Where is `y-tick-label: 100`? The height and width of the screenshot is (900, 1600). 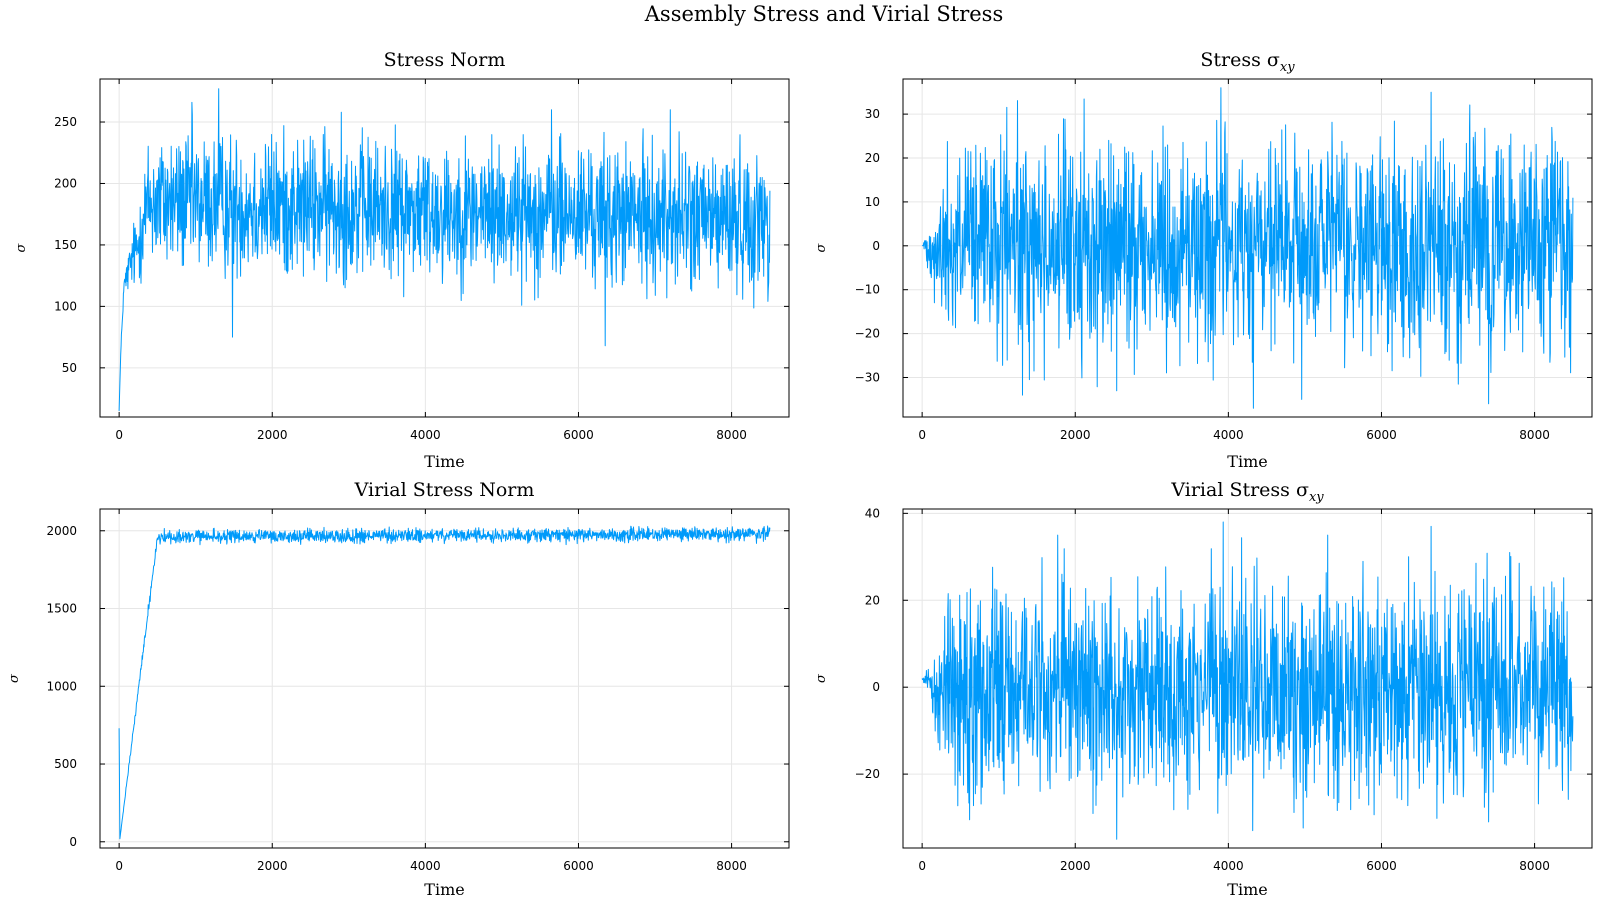
y-tick-label: 100 is located at coordinates (65, 306).